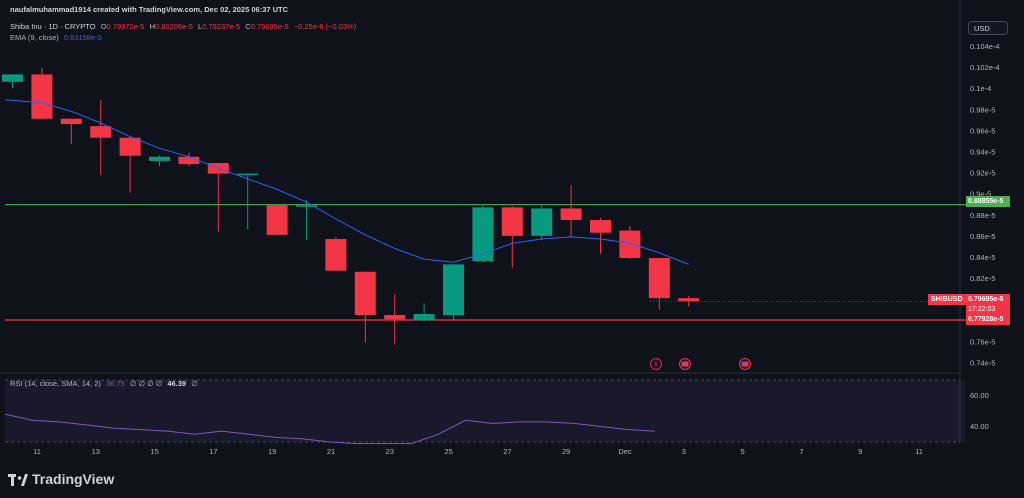 Image resolution: width=1024 pixels, height=498 pixels. What do you see at coordinates (96, 451) in the screenshot?
I see `time-axis-label: 13` at bounding box center [96, 451].